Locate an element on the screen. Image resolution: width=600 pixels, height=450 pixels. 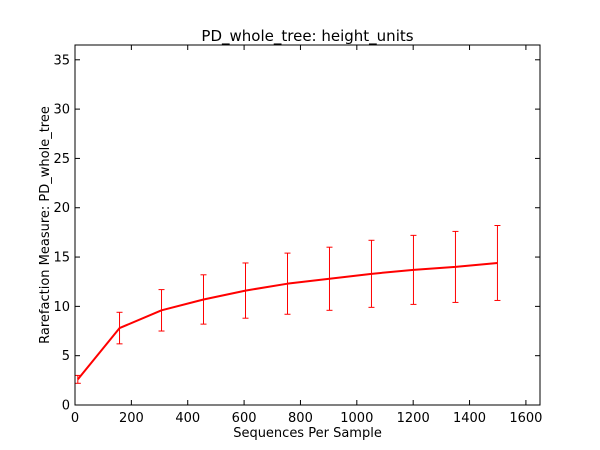
x-tick-label: 400 is located at coordinates (187, 418).